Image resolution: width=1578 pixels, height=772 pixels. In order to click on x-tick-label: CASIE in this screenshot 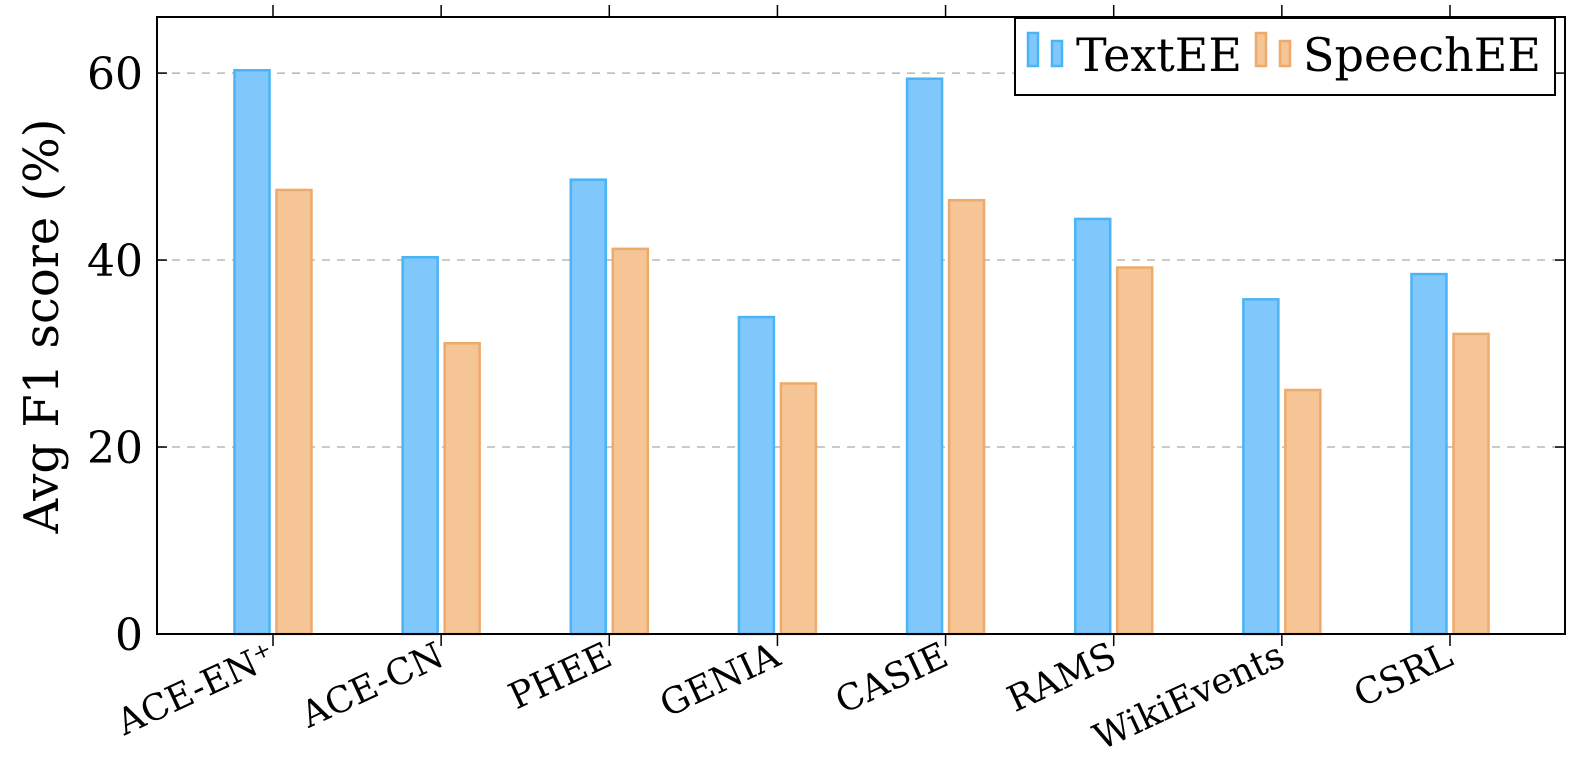, I will do `click(891, 678)`.